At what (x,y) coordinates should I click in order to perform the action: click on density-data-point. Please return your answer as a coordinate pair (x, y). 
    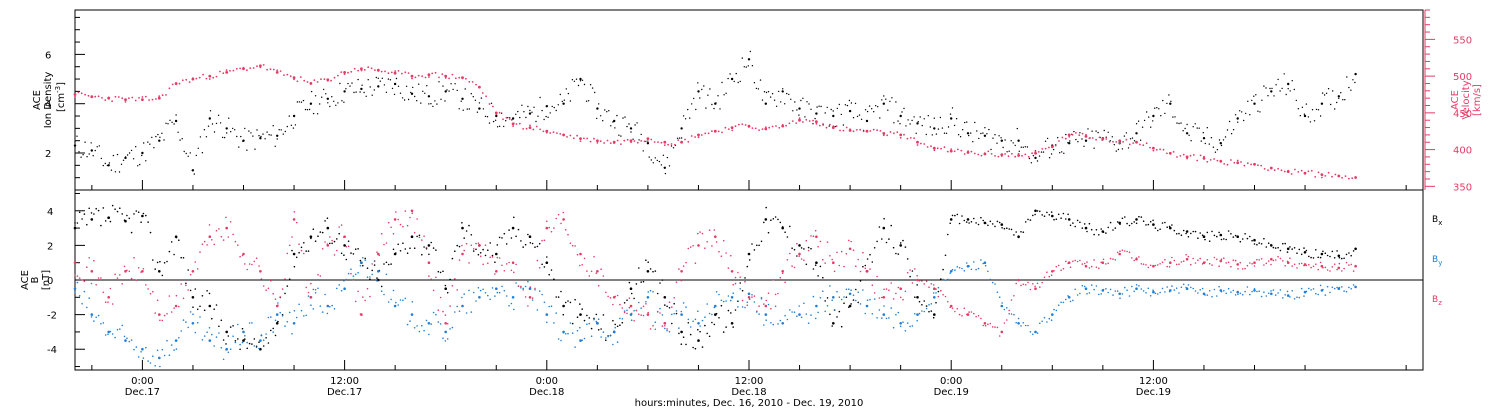
    Looking at the image, I should click on (496, 116).